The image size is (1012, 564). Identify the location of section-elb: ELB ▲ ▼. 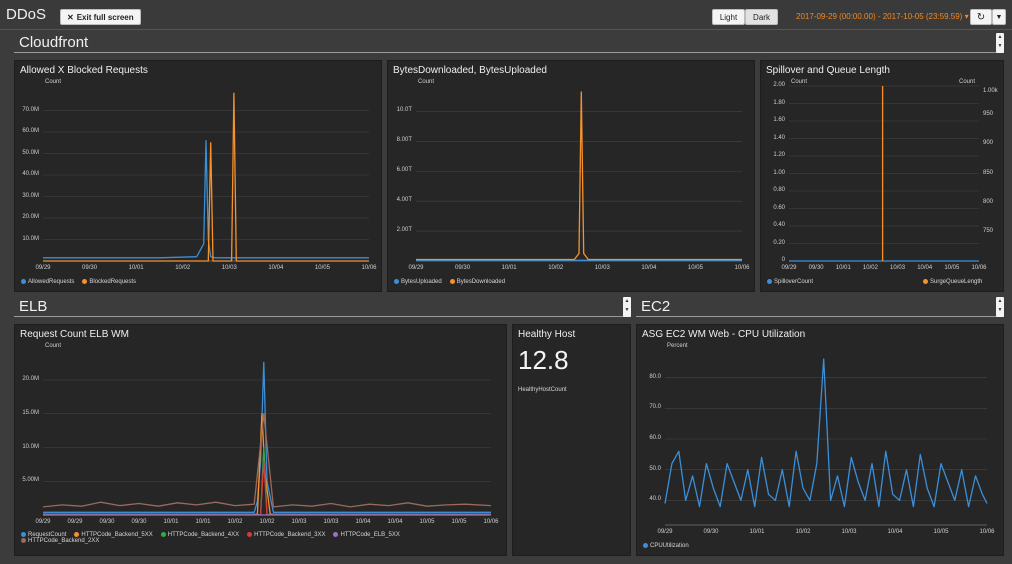
(322, 307).